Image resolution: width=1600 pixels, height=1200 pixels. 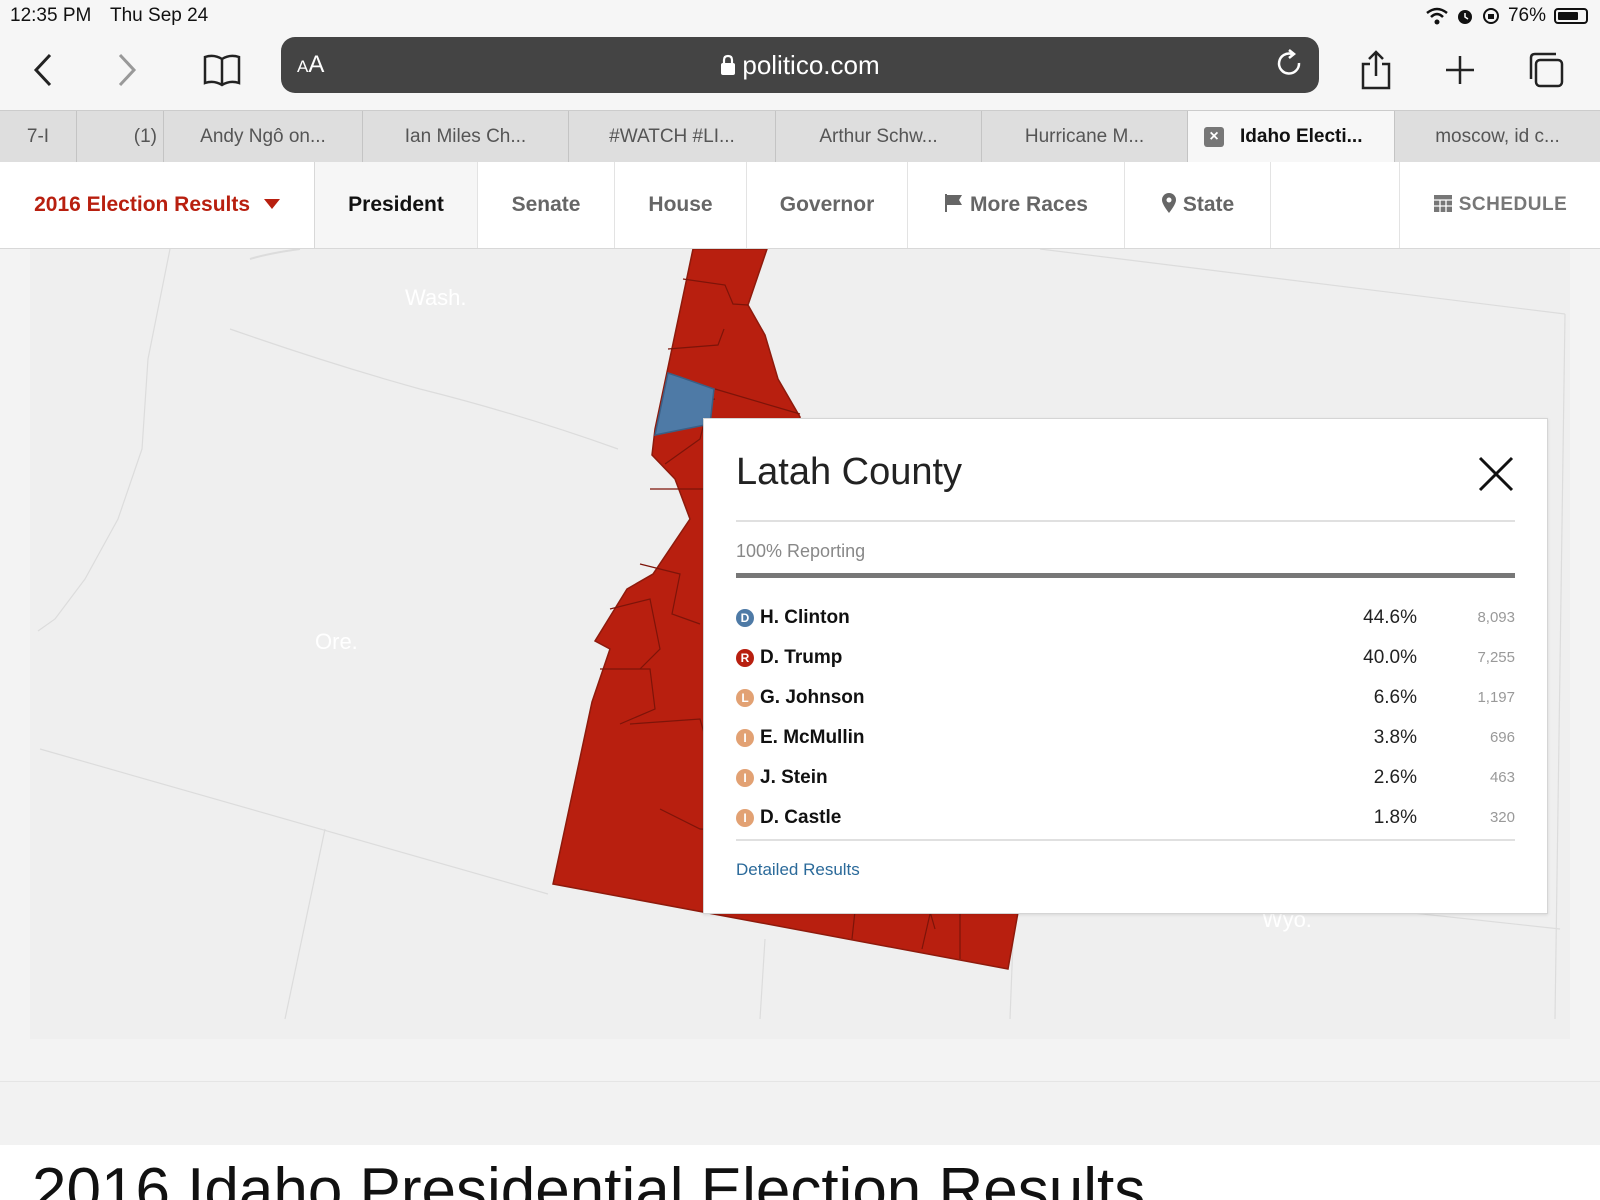 I want to click on alarm-icon, so click(x=1464, y=17).